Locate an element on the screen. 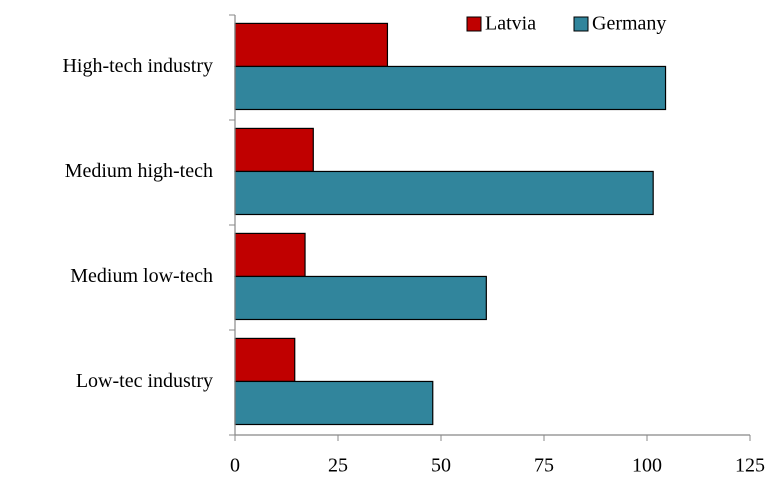  x-tick-label: 125 is located at coordinates (750, 466).